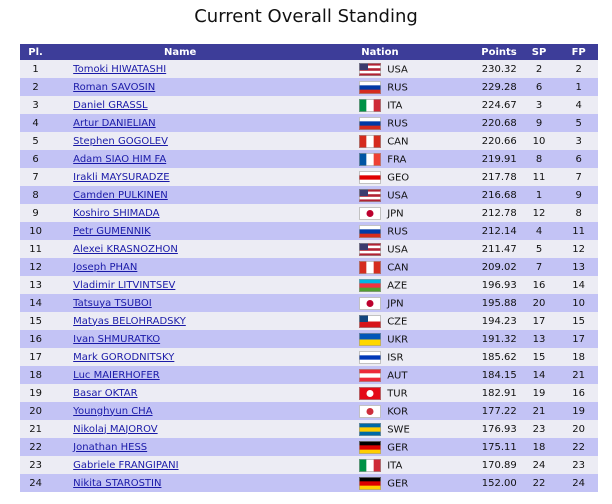  I want to click on skater-link: Basar OKTAR, so click(105, 393).